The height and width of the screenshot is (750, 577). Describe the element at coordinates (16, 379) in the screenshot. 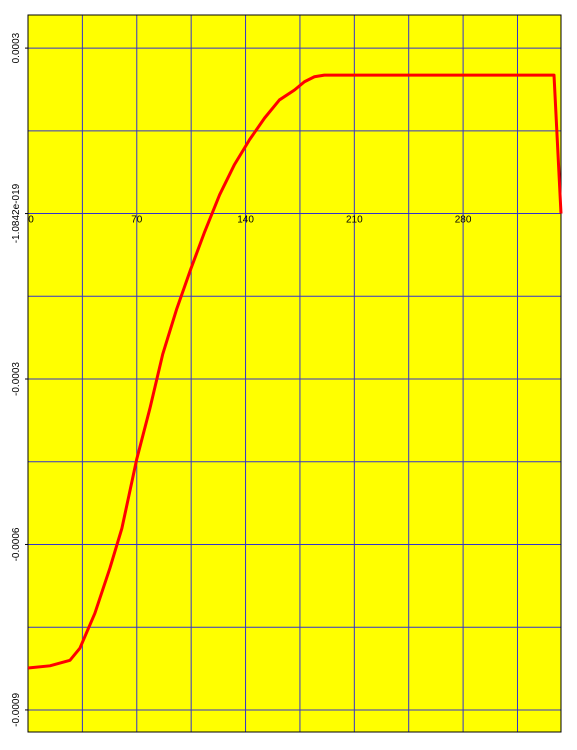

I see `y-tick-label: -0.0003` at that location.